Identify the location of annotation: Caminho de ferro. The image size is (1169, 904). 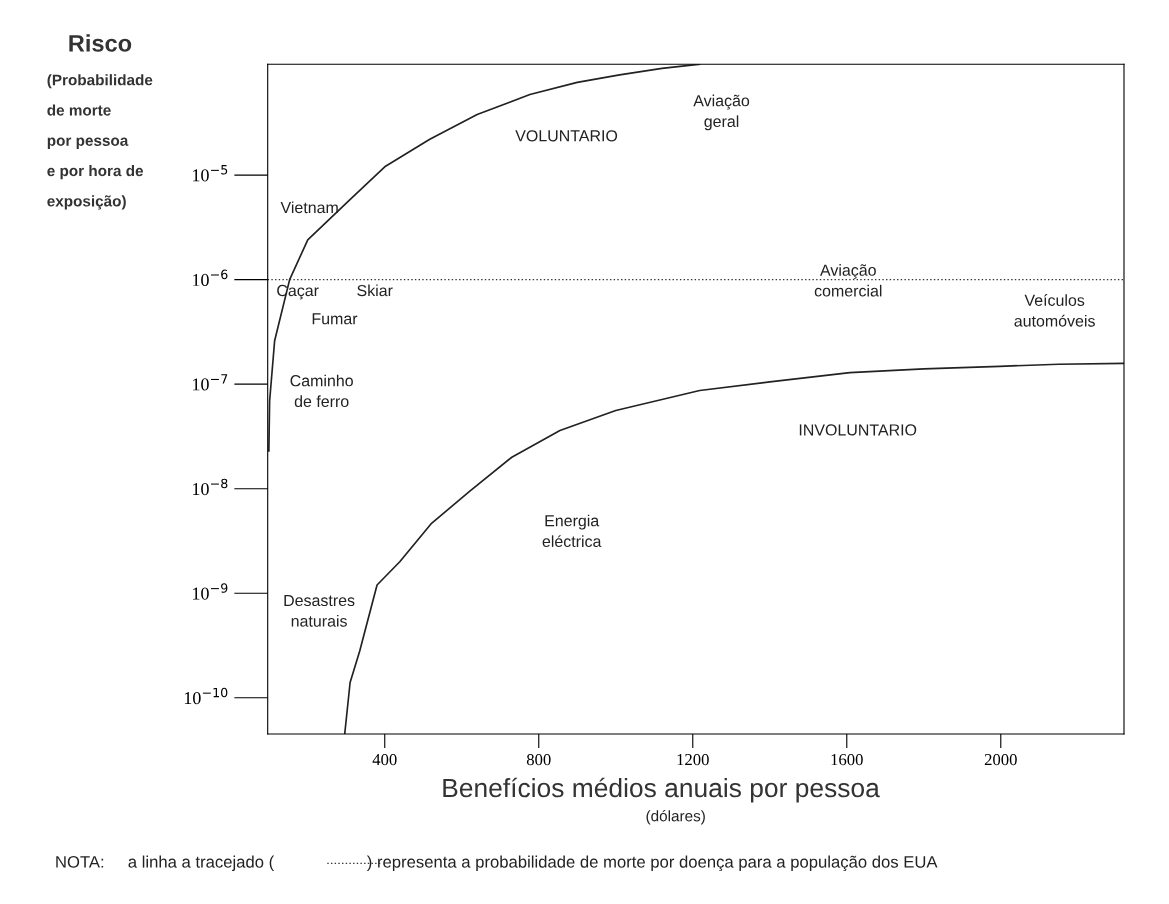
(321, 391).